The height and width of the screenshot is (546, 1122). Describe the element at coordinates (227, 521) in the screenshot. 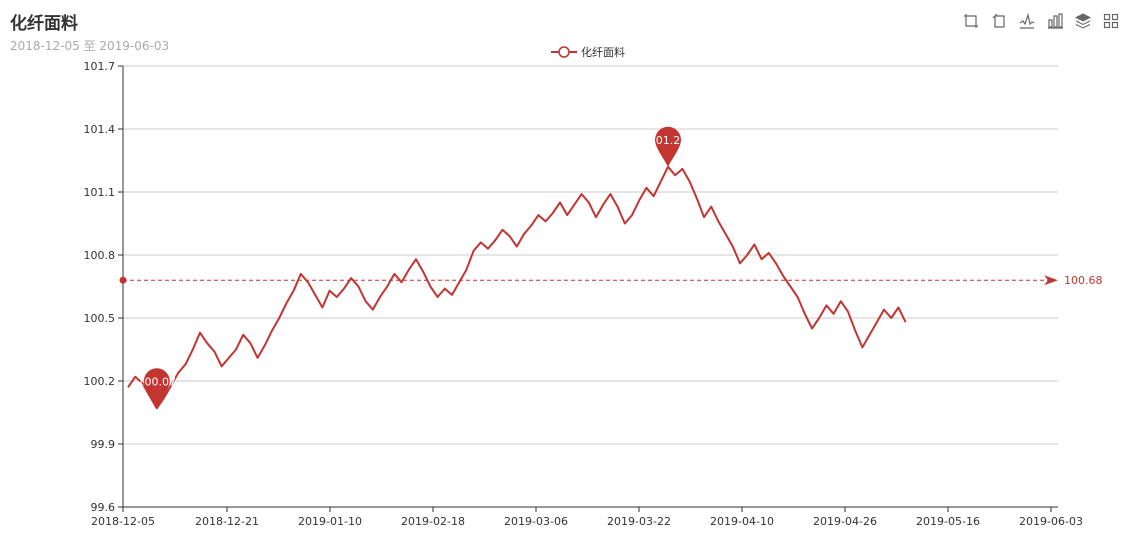

I see `x-tick-label: 2018-12-21` at that location.